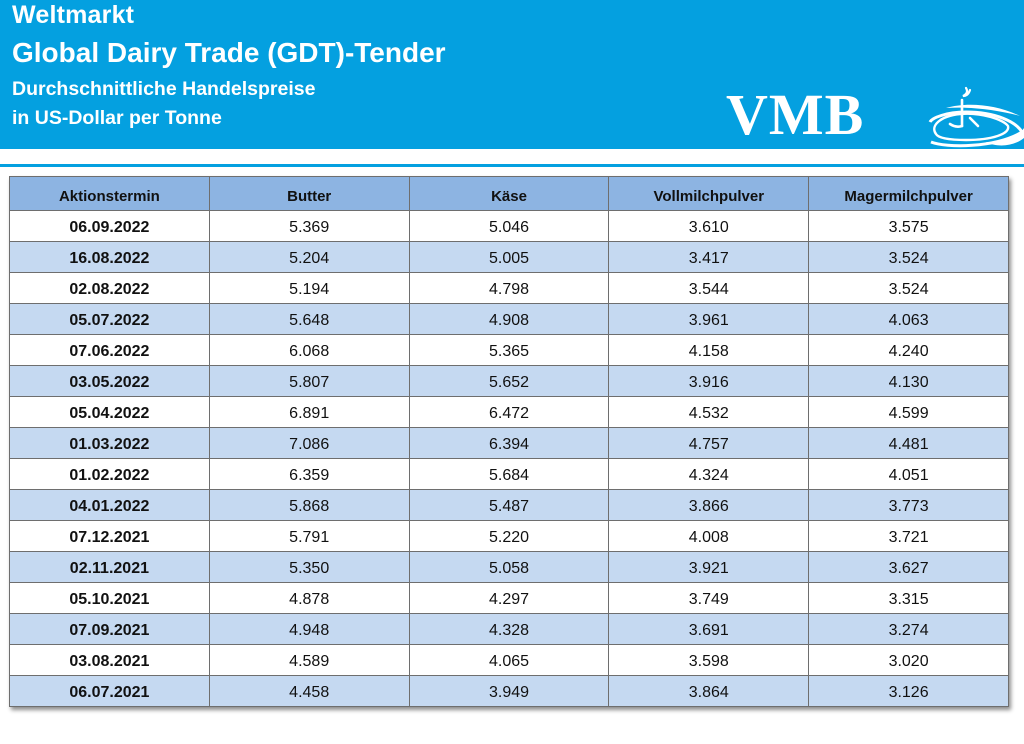  I want to click on table-row: 06.09.2022 5.369 5.046 3.610 3.575, so click(509, 226).